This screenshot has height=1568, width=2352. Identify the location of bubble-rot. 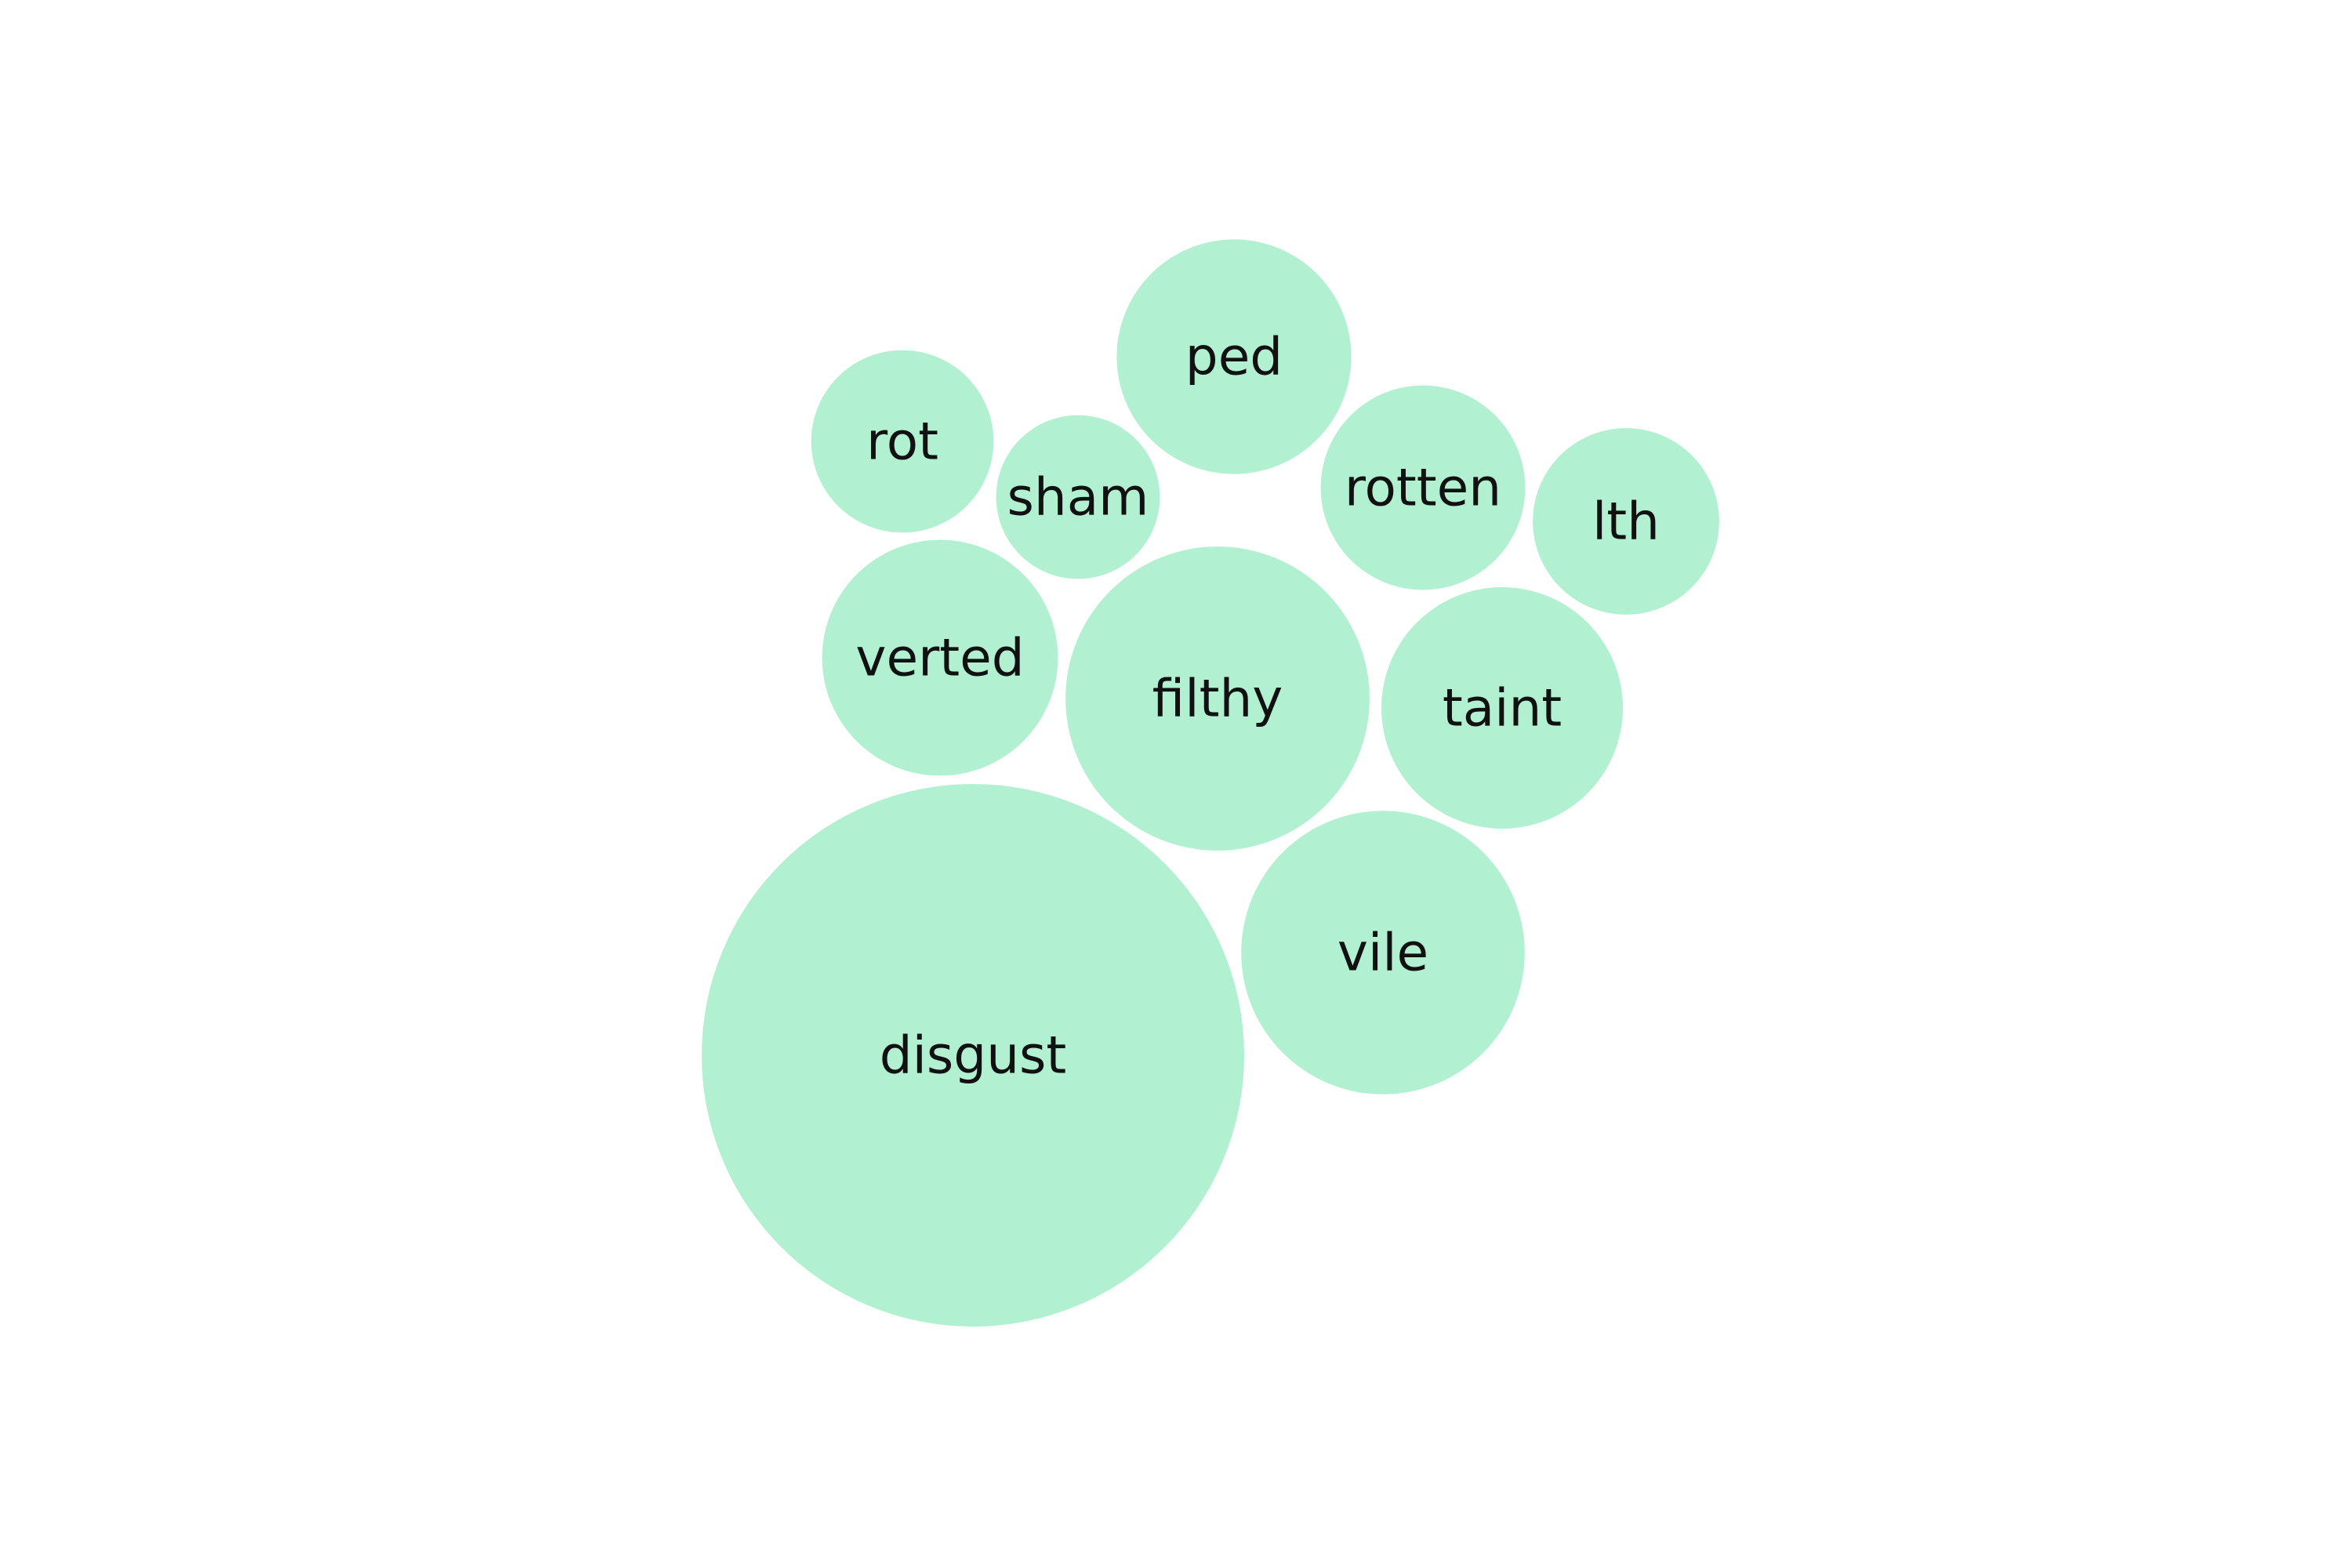
(902, 442).